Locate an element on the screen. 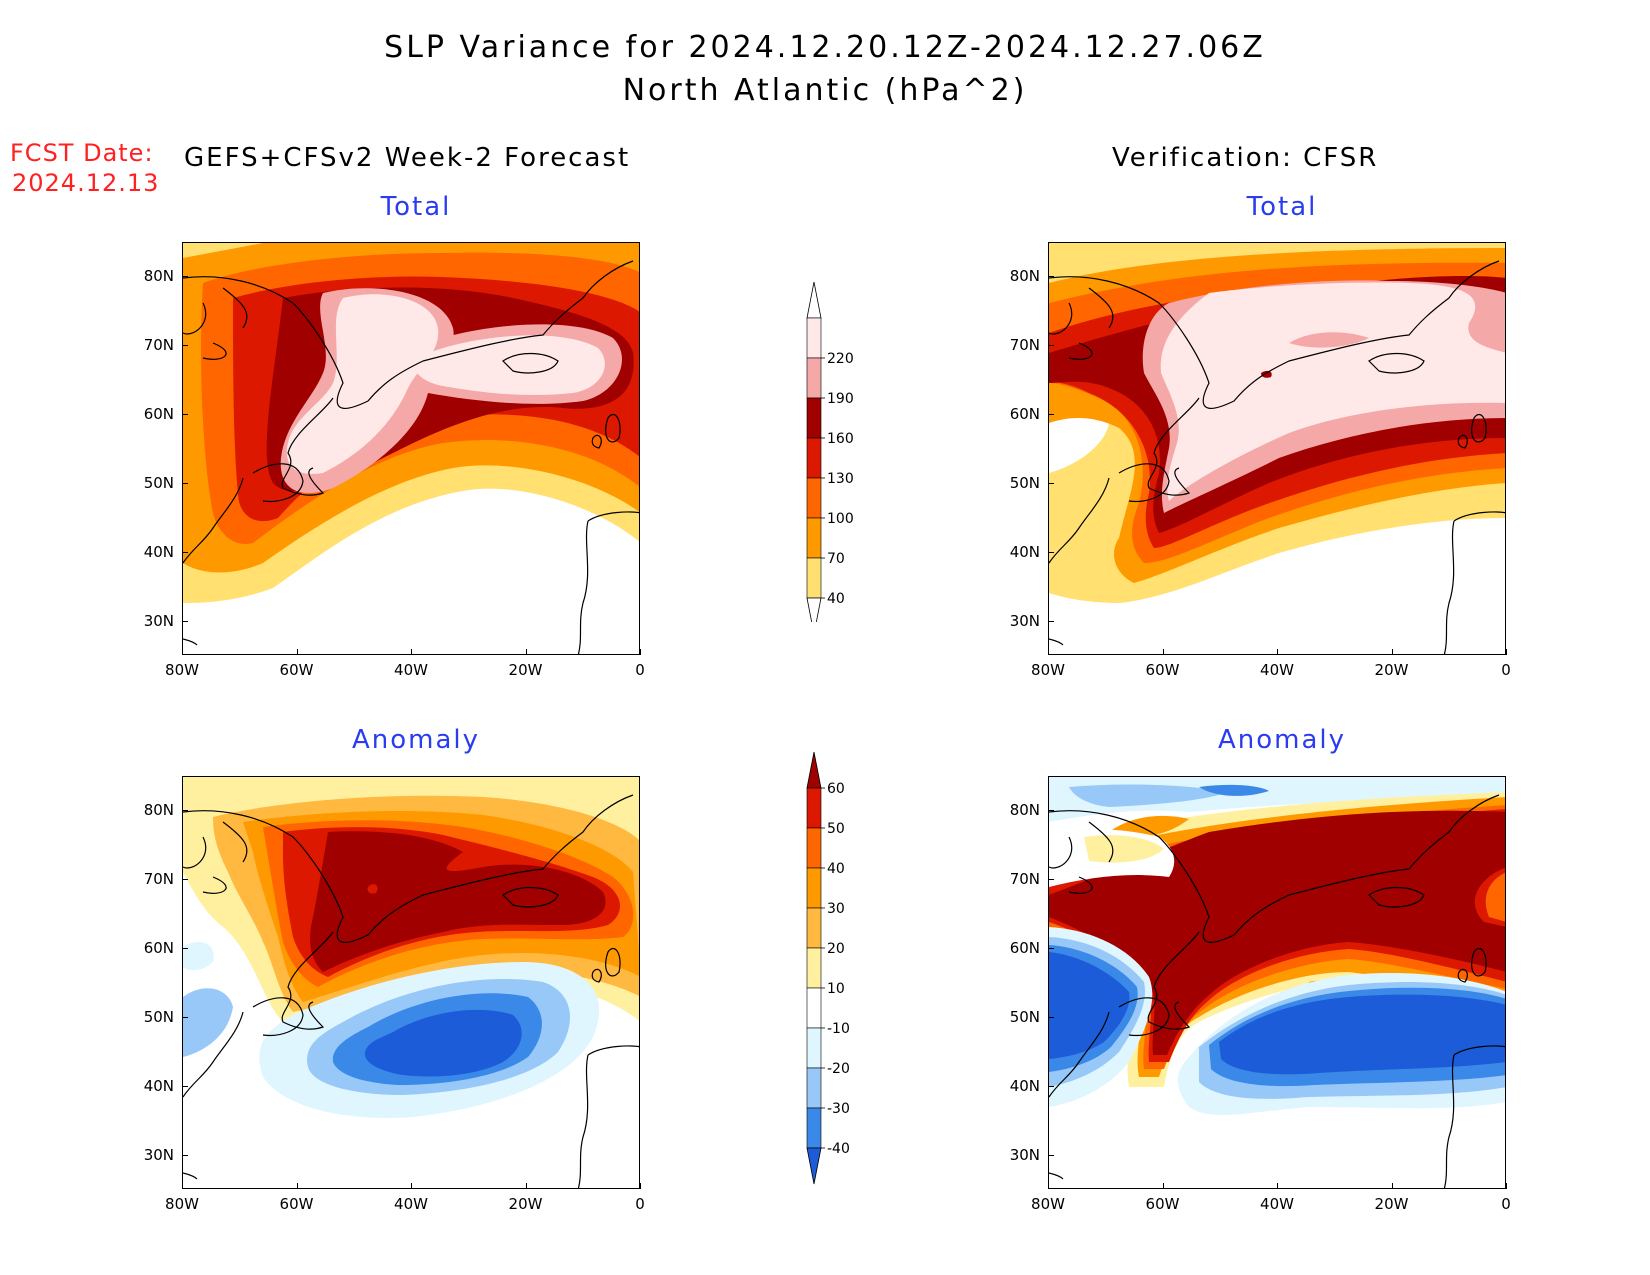 This screenshot has width=1650, height=1275. colorbar-label: 220 is located at coordinates (840, 359).